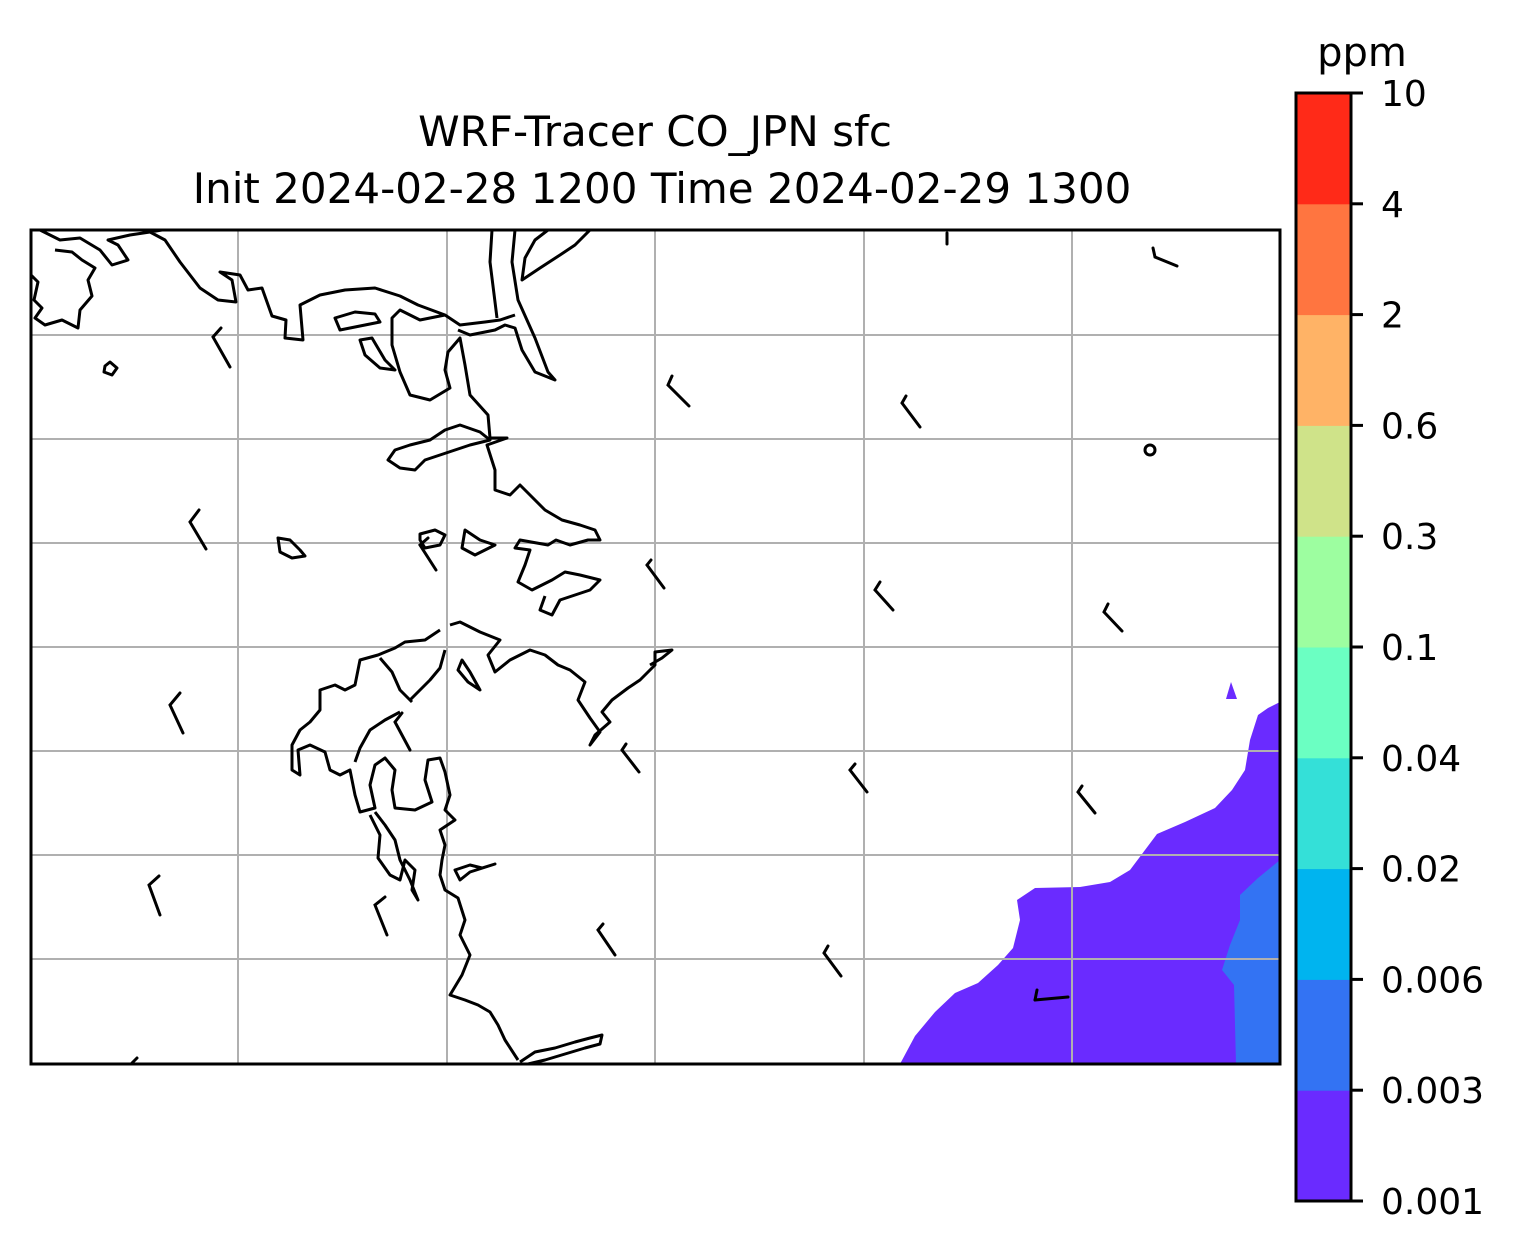 This screenshot has width=1528, height=1256. I want to click on colorbar-tick-label: 4, so click(1392, 205).